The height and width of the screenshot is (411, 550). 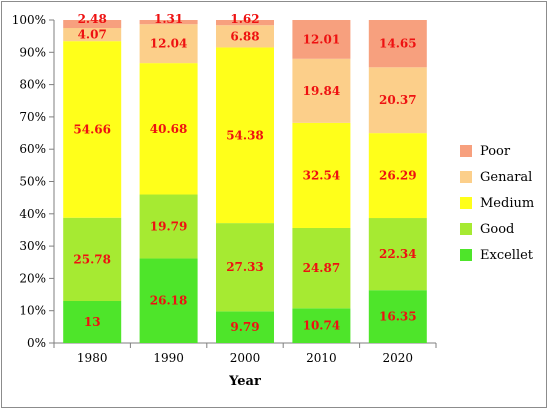 What do you see at coordinates (32, 278) in the screenshot?
I see `y-tick-label: 20%` at bounding box center [32, 278].